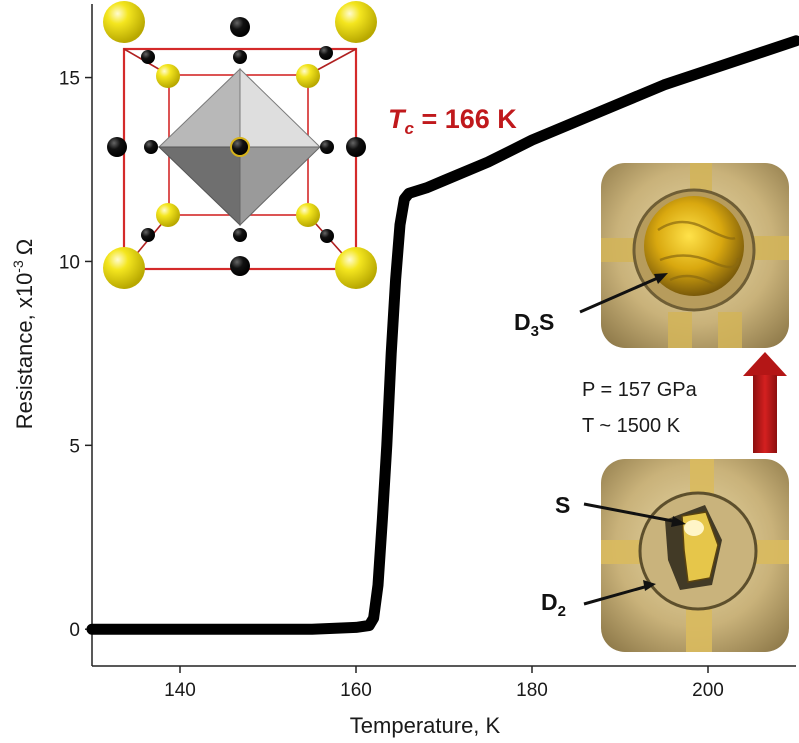 Image resolution: width=799 pixels, height=743 pixels. I want to click on y-axis-title-main: Resistance, x10, so click(24, 351).